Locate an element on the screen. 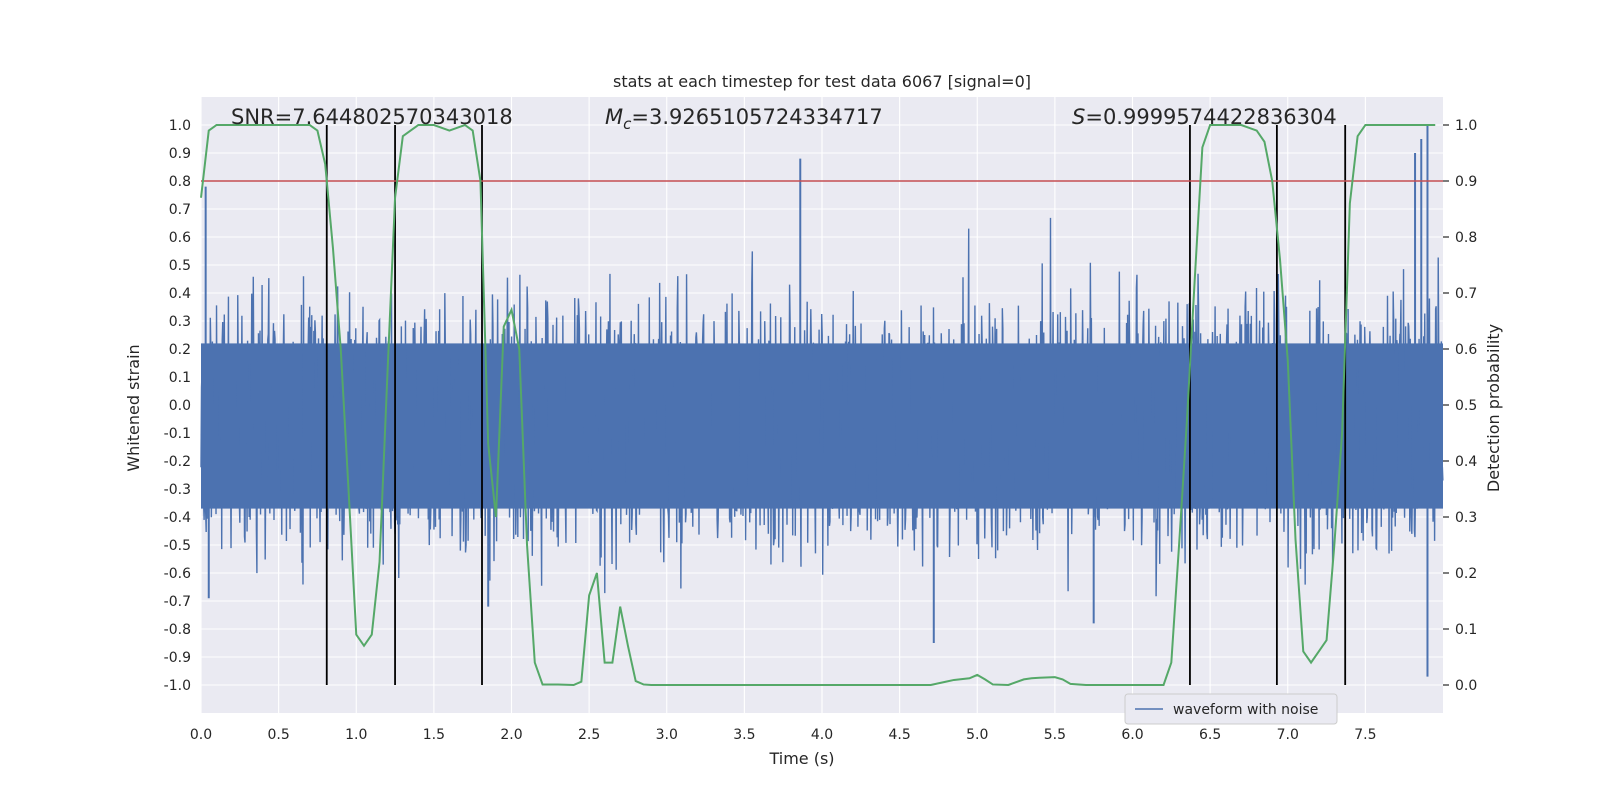 The width and height of the screenshot is (1600, 800). y-tick-label: -0.3 is located at coordinates (177, 490).